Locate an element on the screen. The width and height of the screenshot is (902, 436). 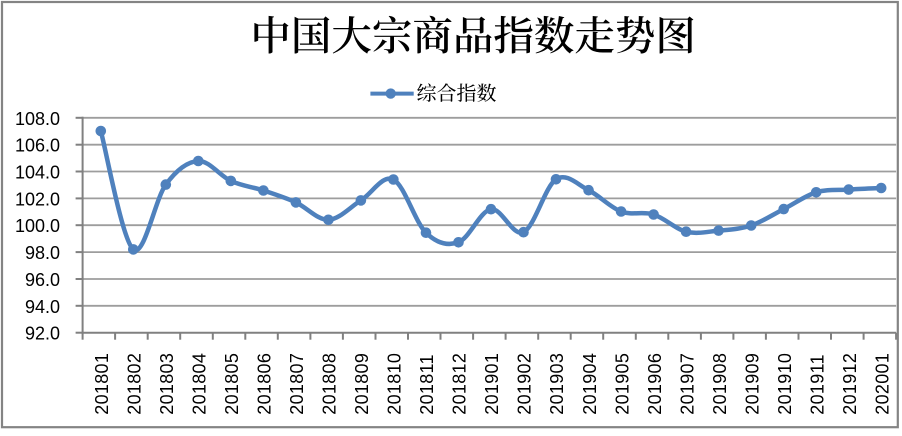
svg-text: 201806 is located at coordinates (265, 384).